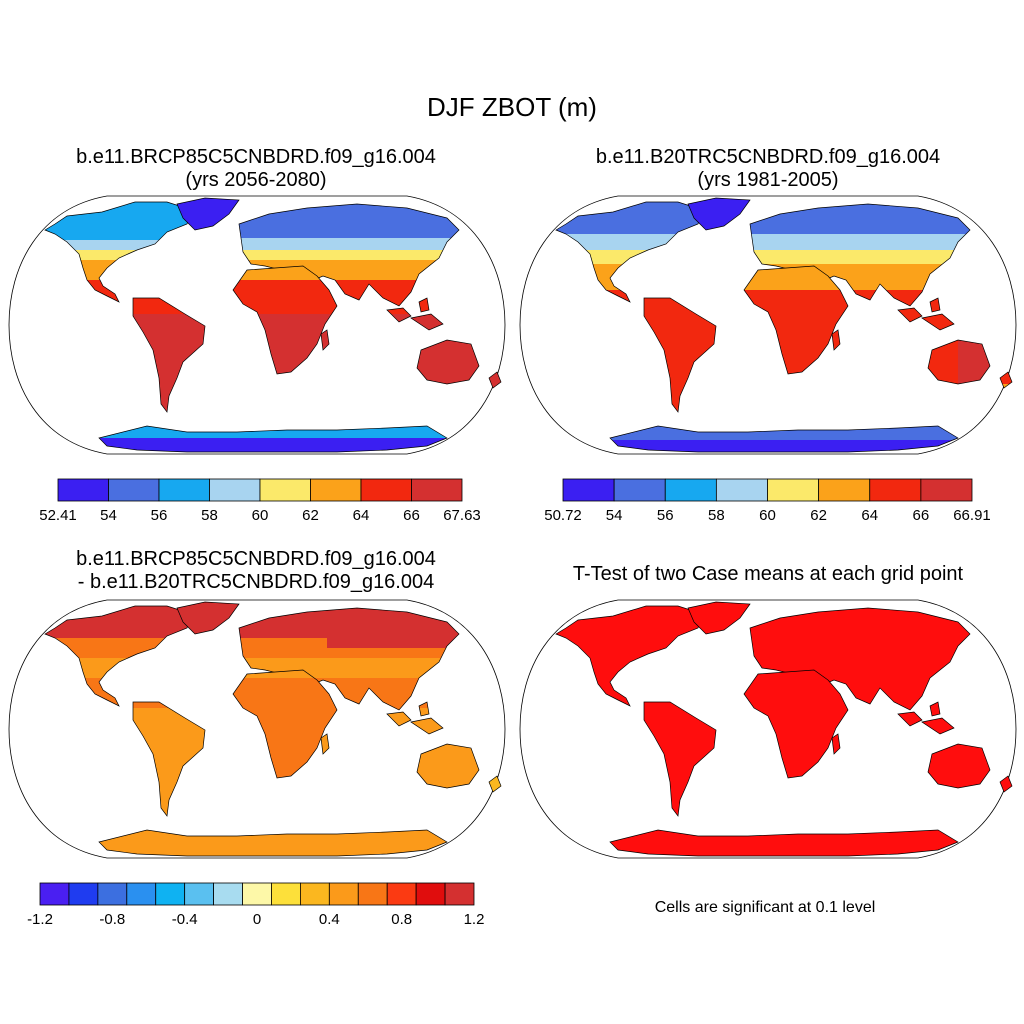 The height and width of the screenshot is (1024, 1024). What do you see at coordinates (256, 582) in the screenshot?
I see `panel-title-line2: - b.e11.B20TRC5CNBDRD.f09_g16.004` at bounding box center [256, 582].